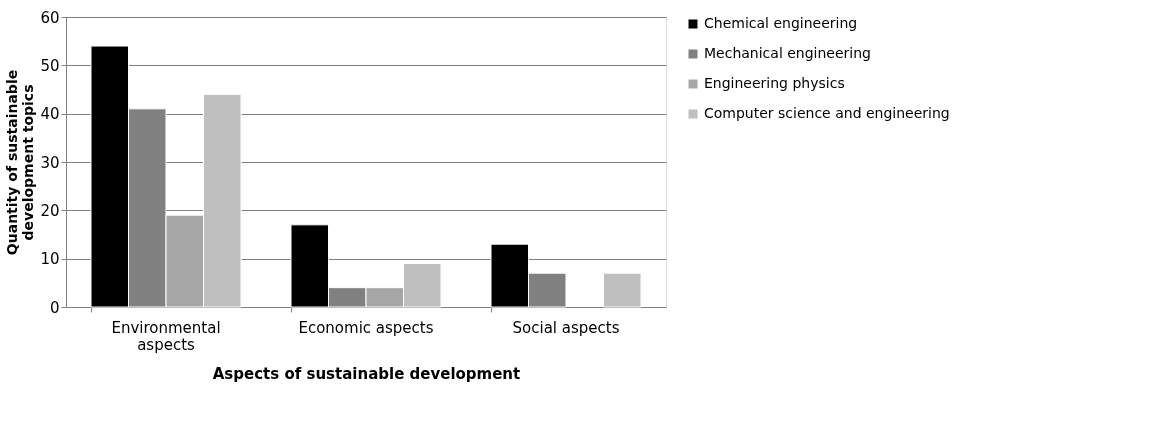 This screenshot has height=427, width=1162. Describe the element at coordinates (827, 113) in the screenshot. I see `legend-label: Computer science and engineering` at that location.